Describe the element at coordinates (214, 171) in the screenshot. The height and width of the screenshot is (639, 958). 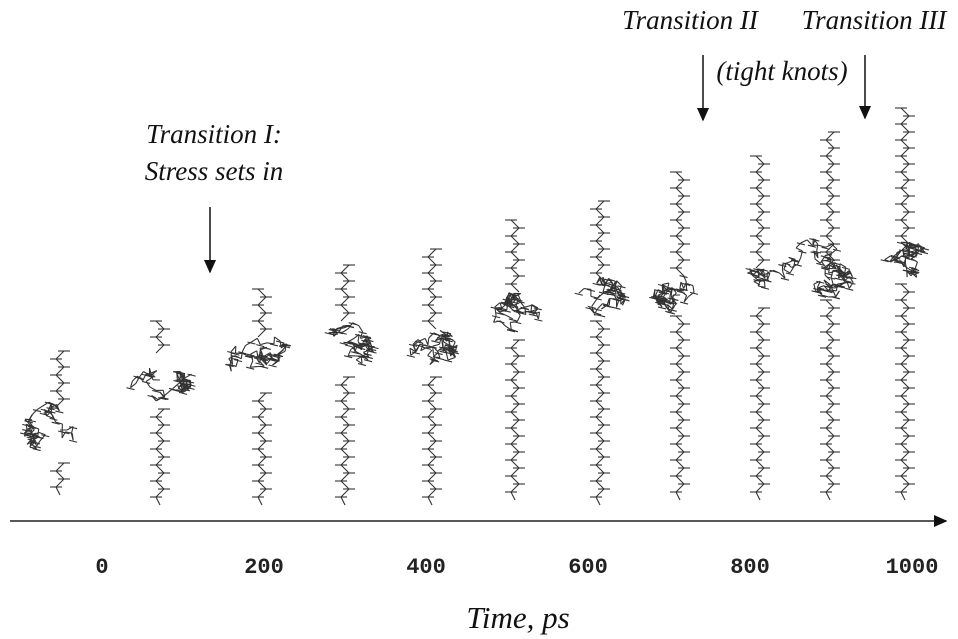
I see `annotation: Stress sets in` at that location.